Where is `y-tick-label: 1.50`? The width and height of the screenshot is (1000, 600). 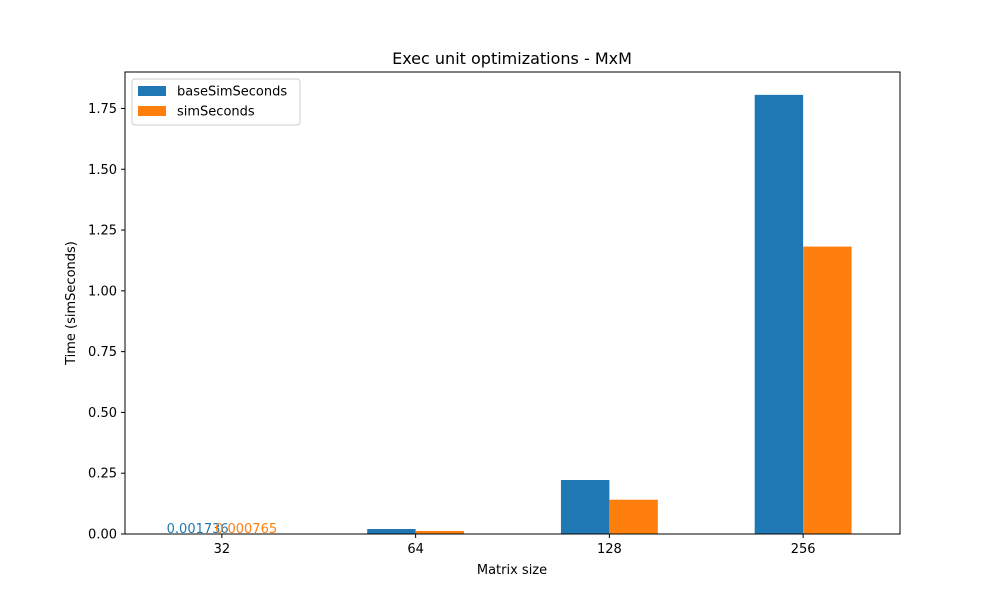 y-tick-label: 1.50 is located at coordinates (102, 170).